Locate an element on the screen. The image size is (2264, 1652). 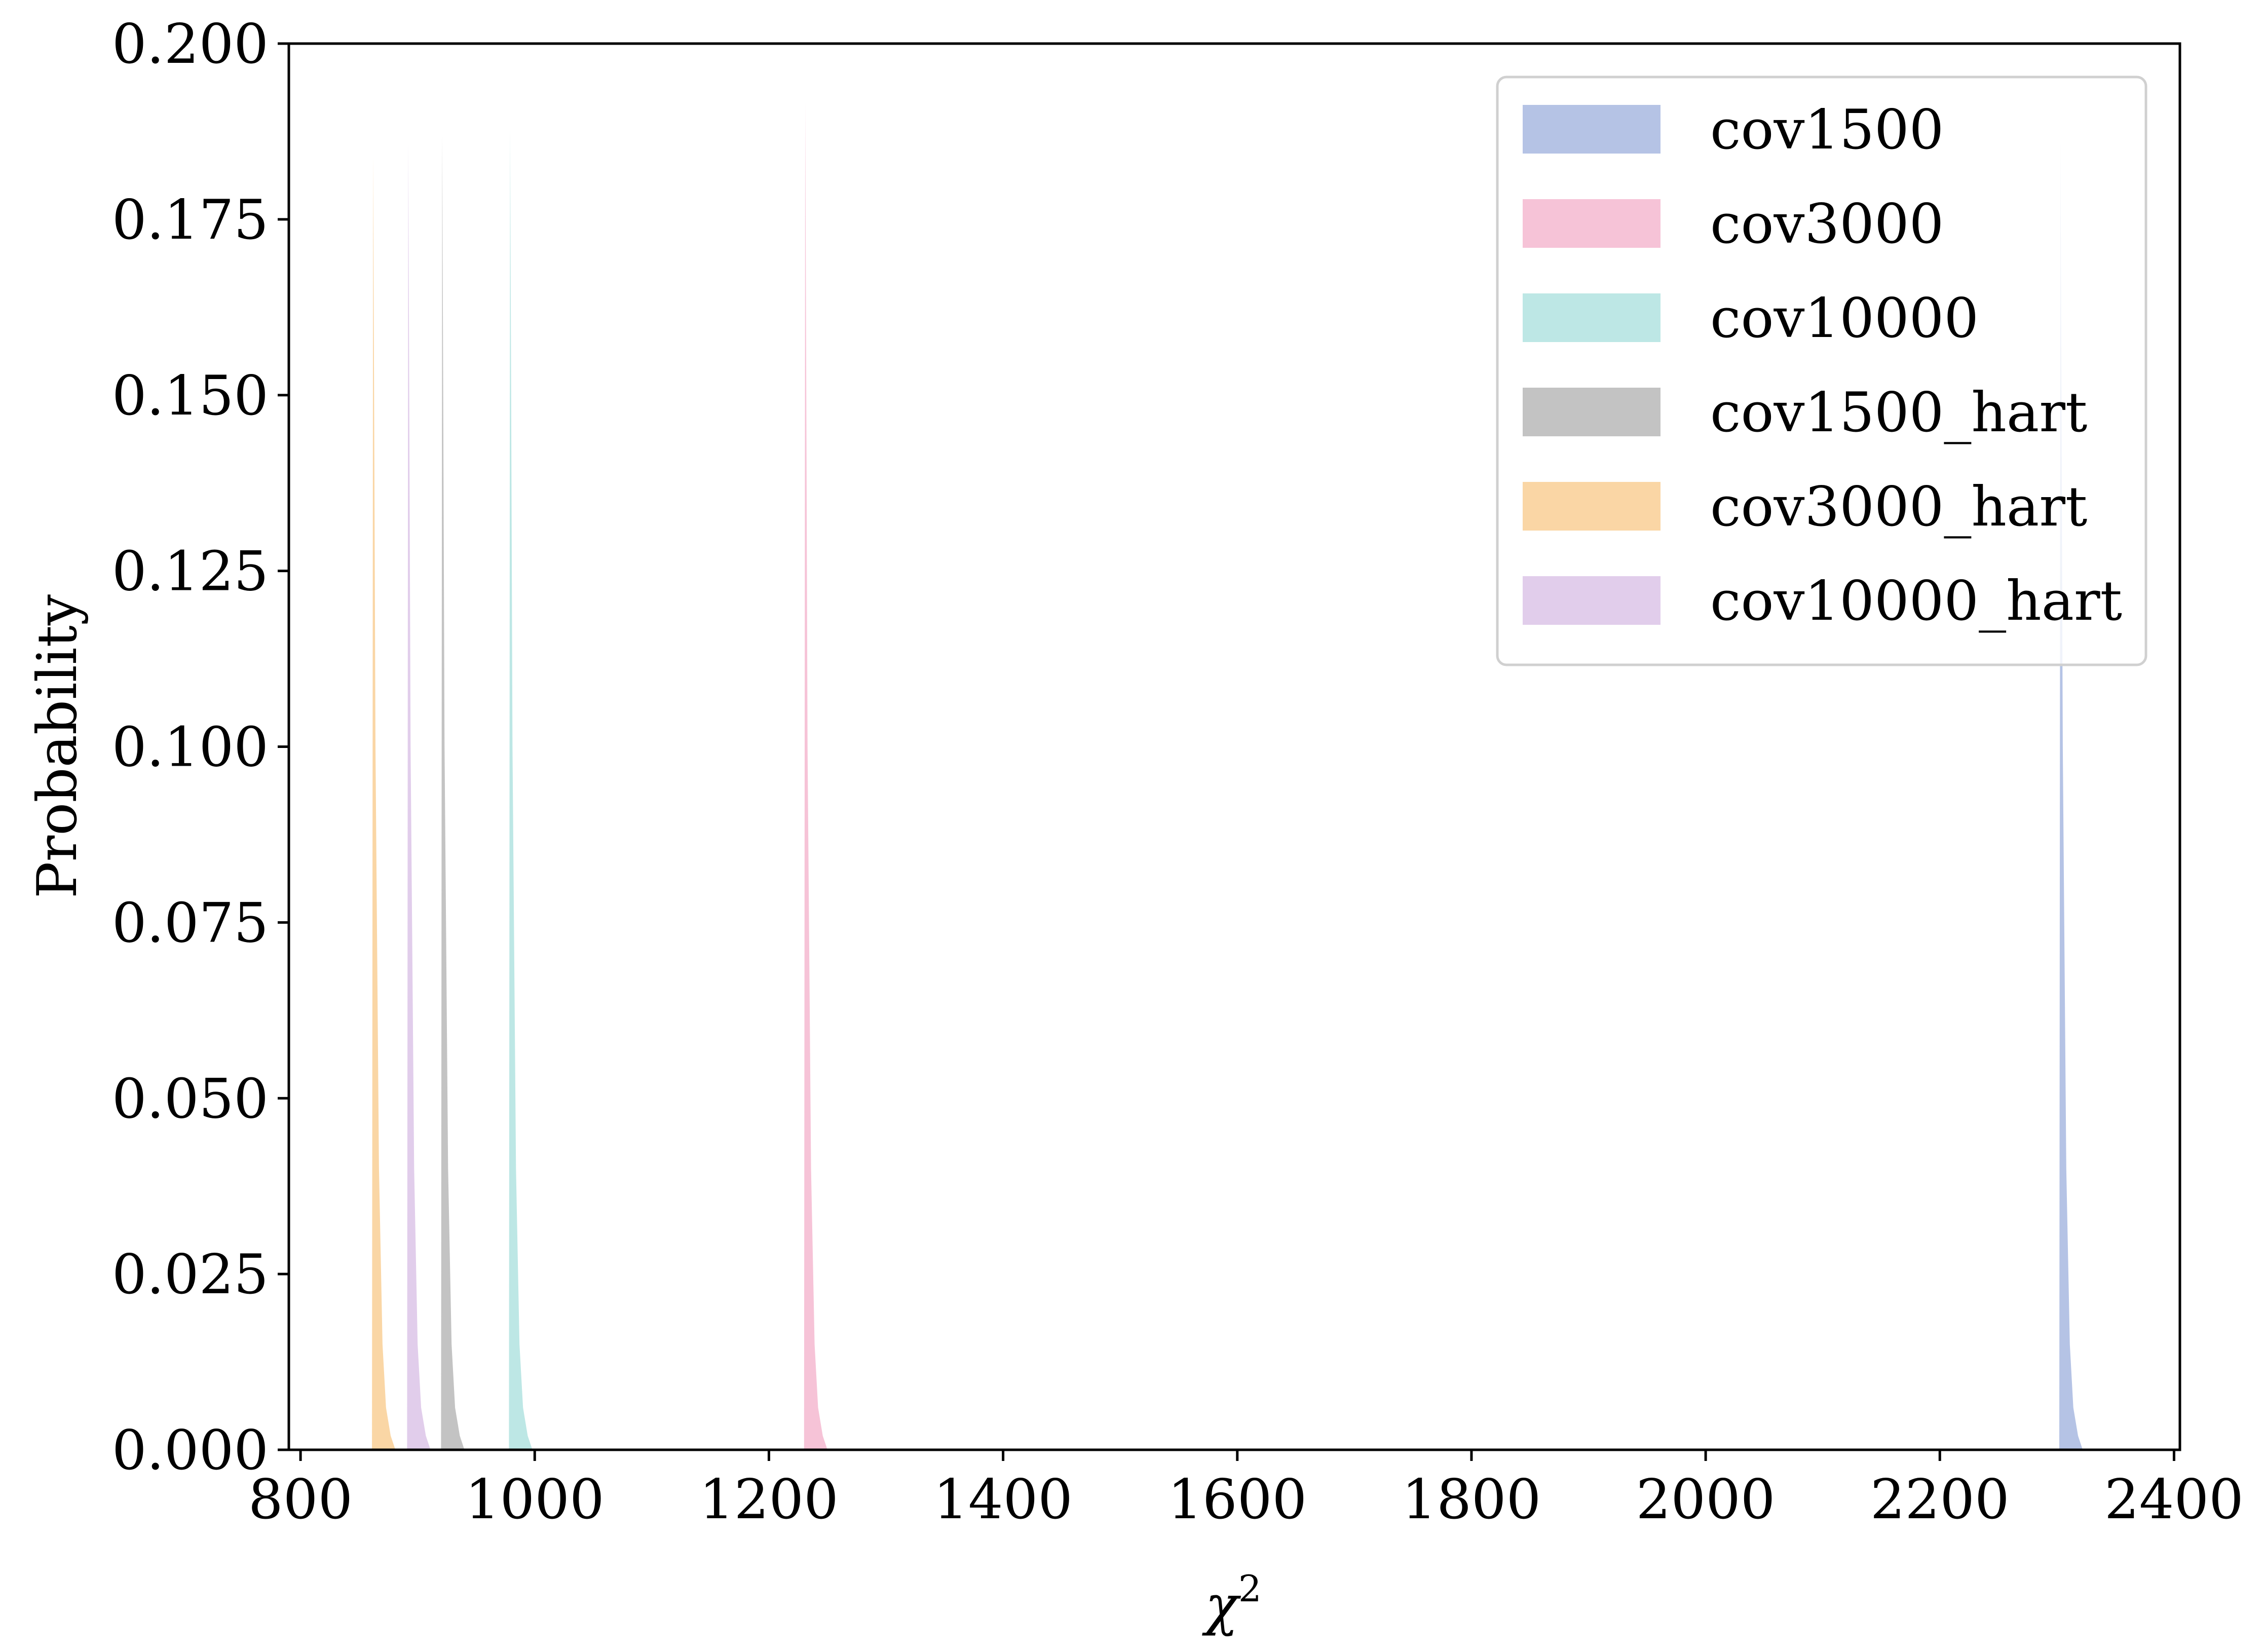
y-tick-label: 0.125 is located at coordinates (190, 572).